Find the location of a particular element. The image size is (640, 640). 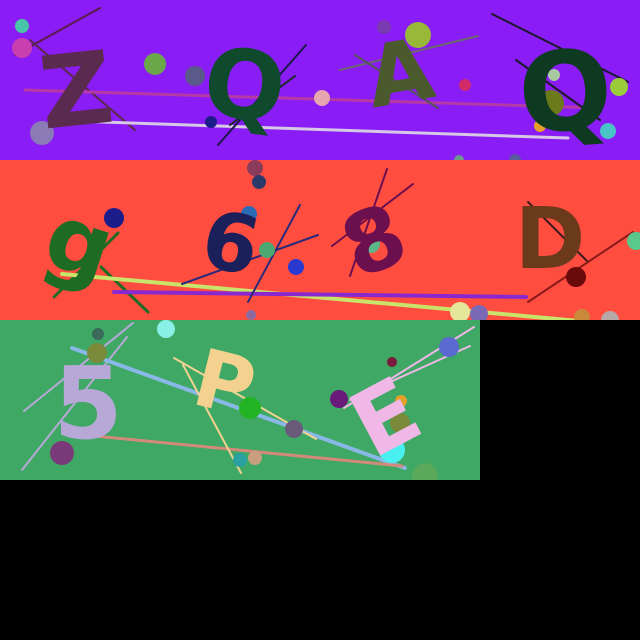

glyph-1-4: Q is located at coordinates (565, 92).